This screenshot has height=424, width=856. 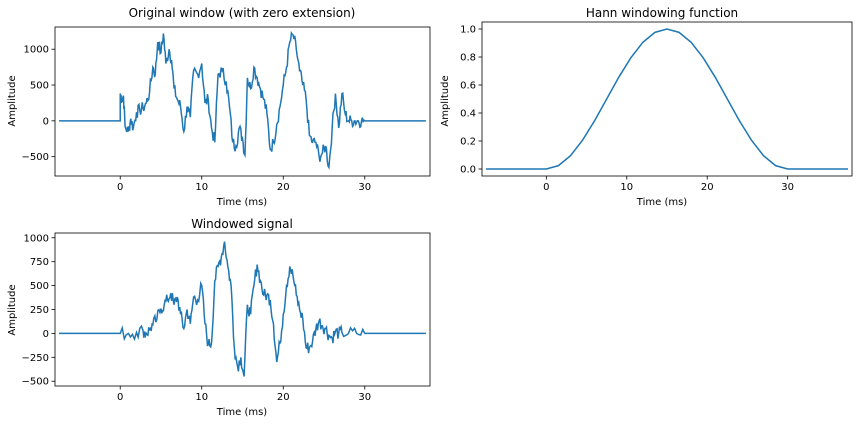 What do you see at coordinates (39, 310) in the screenshot?
I see `y-tick-label: 250` at bounding box center [39, 310].